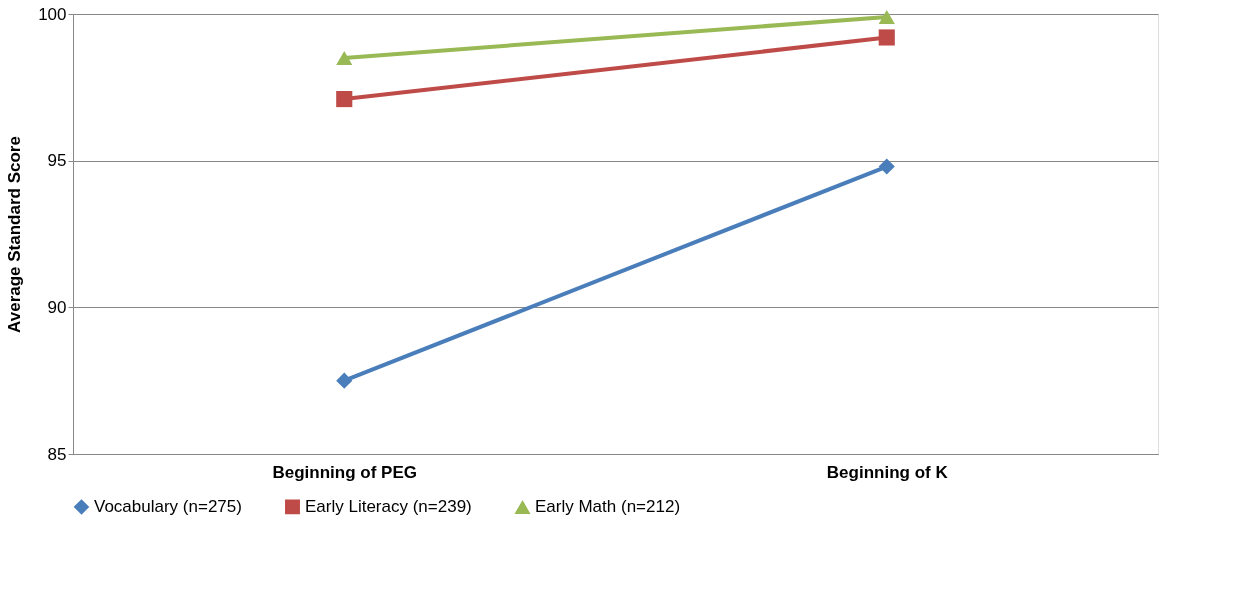 Image resolution: width=1253 pixels, height=599 pixels. What do you see at coordinates (52, 14) in the screenshot?
I see `y-tick-label: 100` at bounding box center [52, 14].